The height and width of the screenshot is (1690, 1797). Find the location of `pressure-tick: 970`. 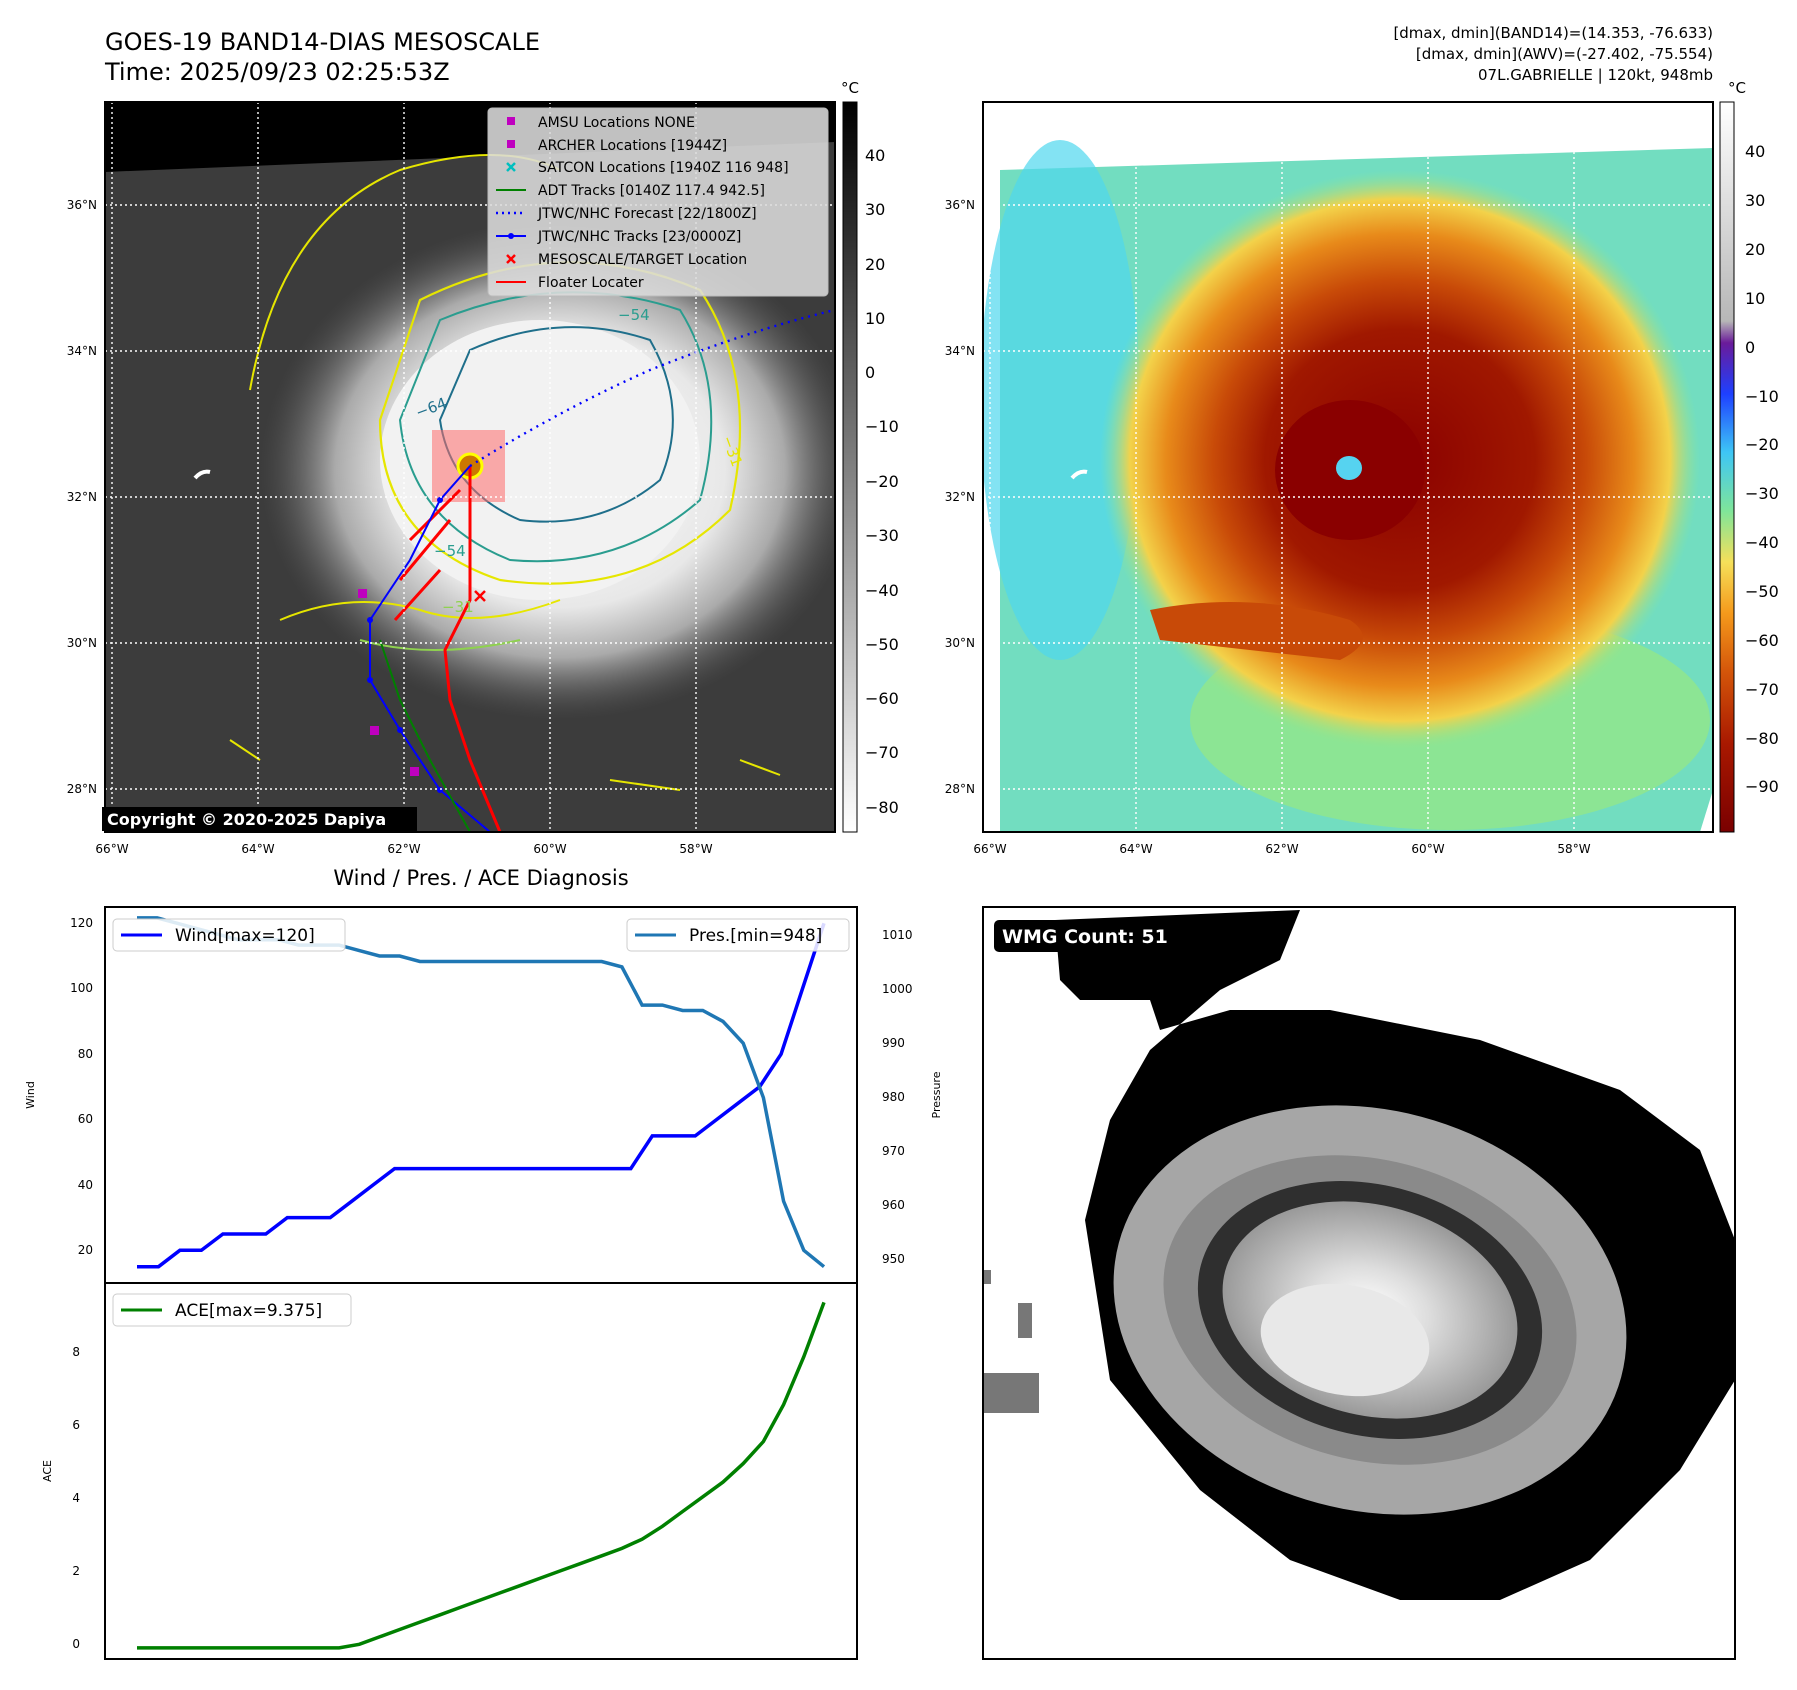

pressure-tick: 970 is located at coordinates (893, 1151).